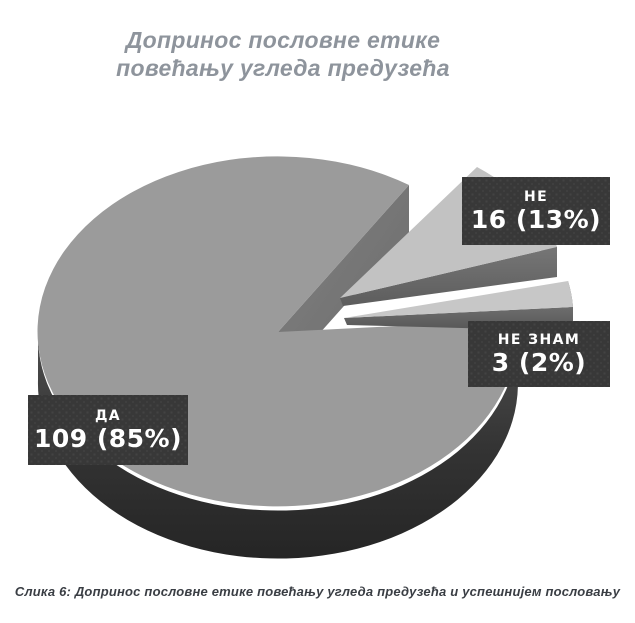 This screenshot has height=623, width=635. What do you see at coordinates (283, 40) in the screenshot?
I see `chart-title-line1: Допринос пословне етике` at bounding box center [283, 40].